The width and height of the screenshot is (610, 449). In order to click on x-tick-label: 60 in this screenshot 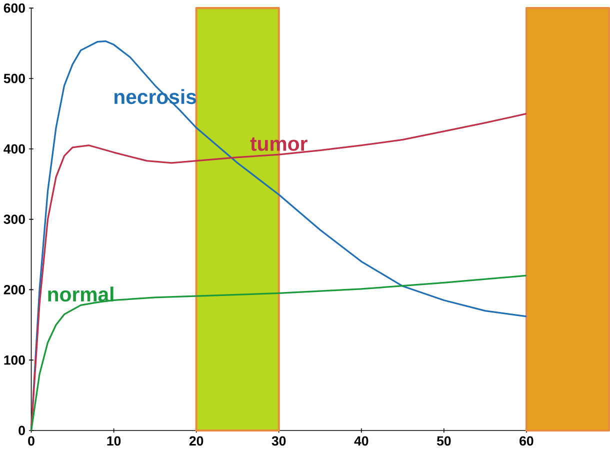, I will do `click(527, 441)`.